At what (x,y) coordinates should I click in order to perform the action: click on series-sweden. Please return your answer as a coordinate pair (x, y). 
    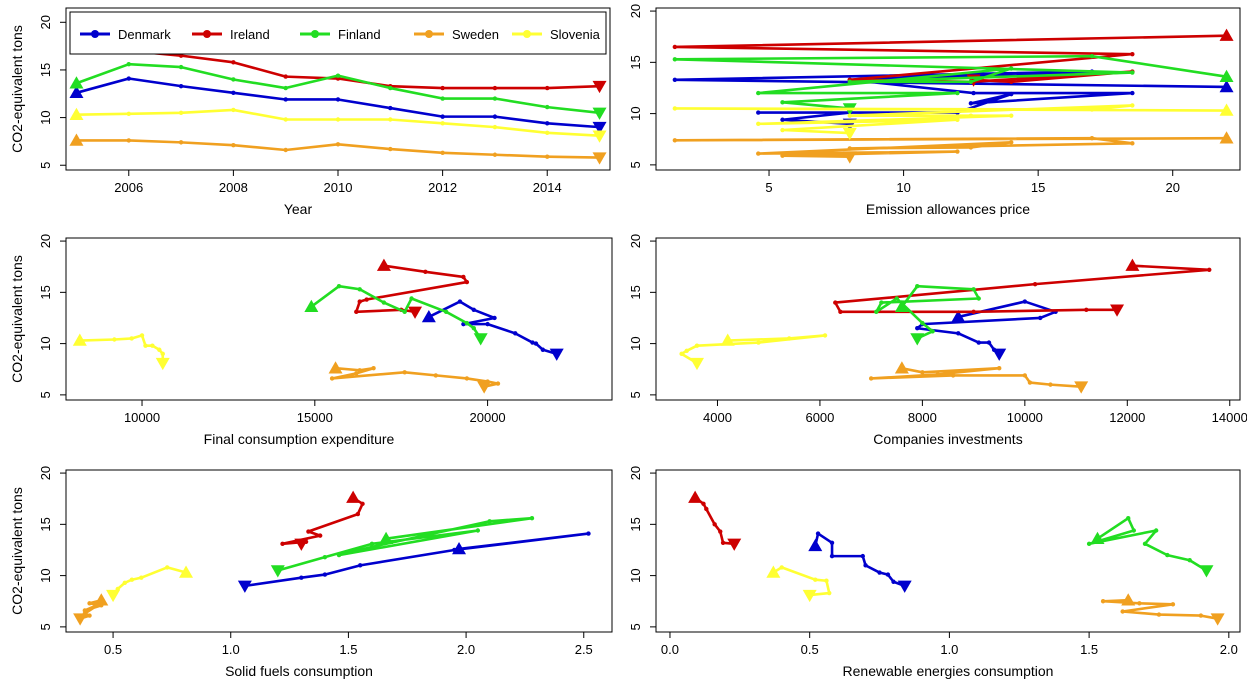
    Looking at the image, I should click on (414, 377).